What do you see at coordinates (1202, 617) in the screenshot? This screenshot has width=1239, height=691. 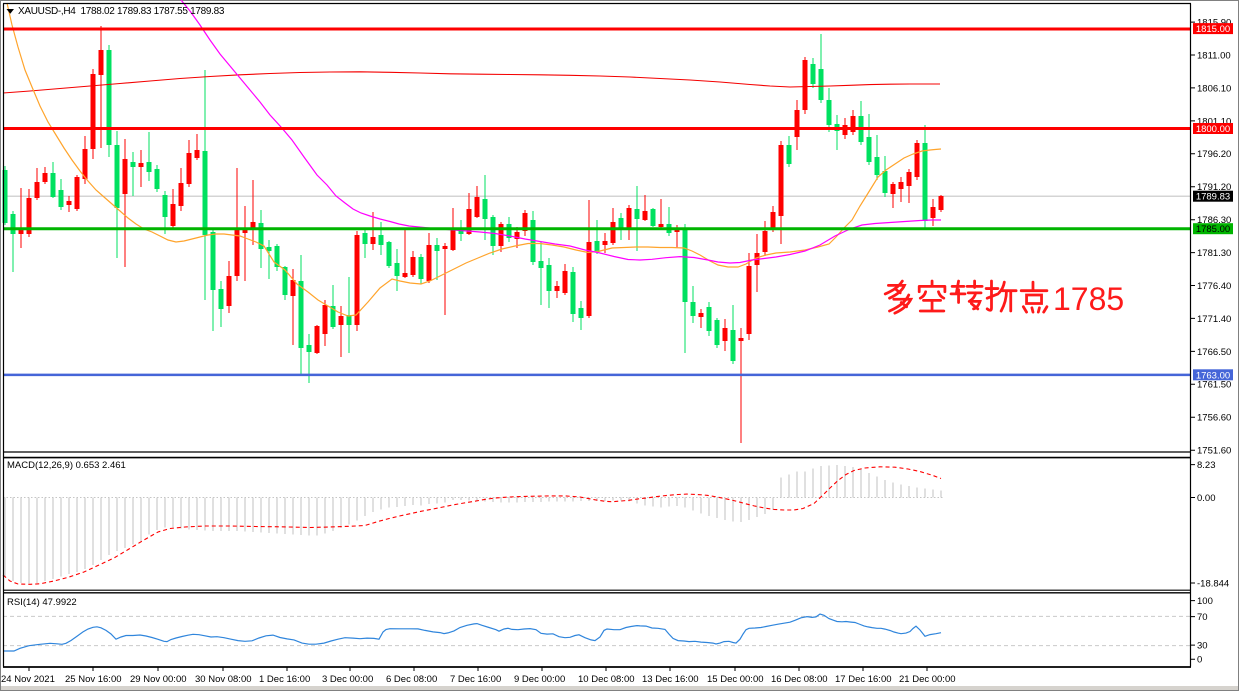 I see `svg-text: 70` at bounding box center [1202, 617].